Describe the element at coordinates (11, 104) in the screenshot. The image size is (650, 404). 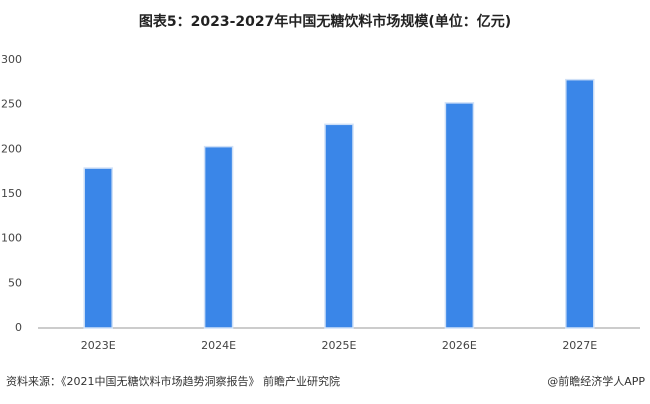
I see `y-tick-label: 250` at that location.